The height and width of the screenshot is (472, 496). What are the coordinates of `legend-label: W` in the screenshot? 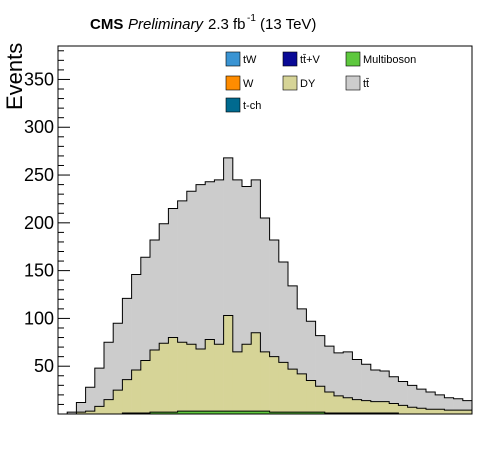 It's located at (248, 84).